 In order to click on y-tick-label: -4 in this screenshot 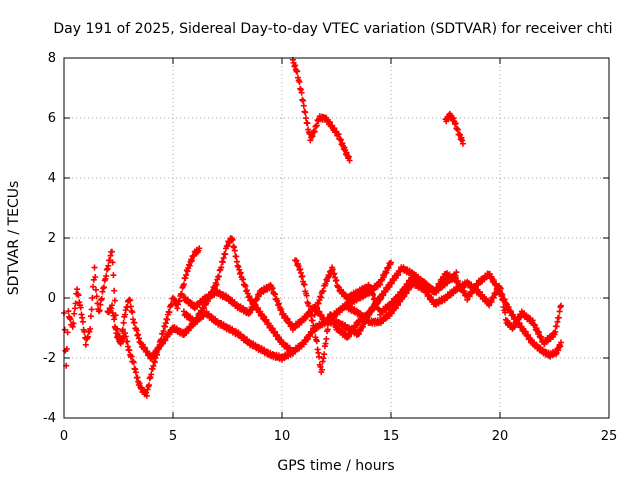, I will do `click(49, 418)`.